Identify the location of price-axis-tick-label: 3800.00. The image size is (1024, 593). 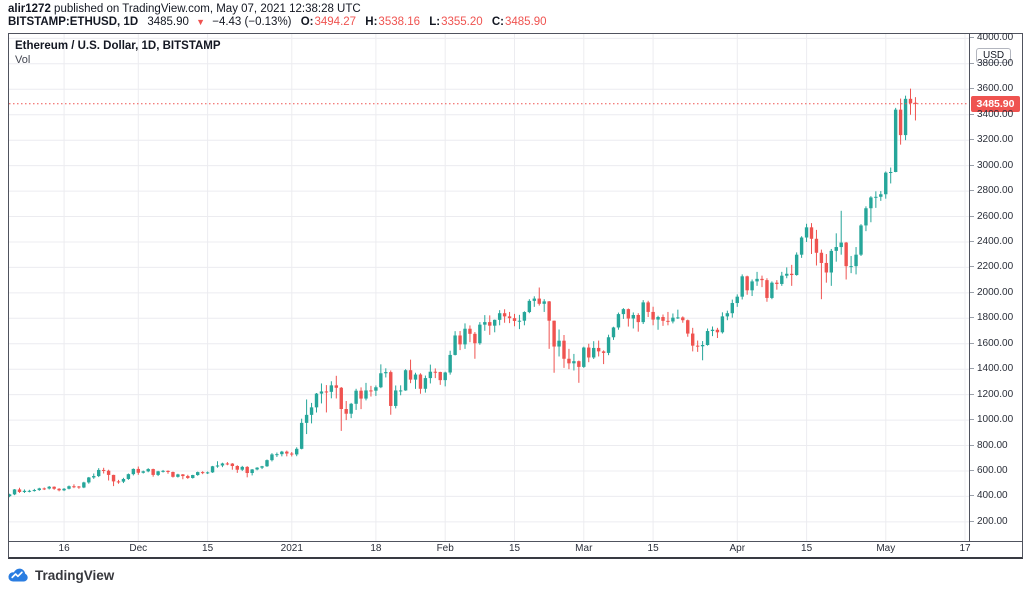
(996, 64).